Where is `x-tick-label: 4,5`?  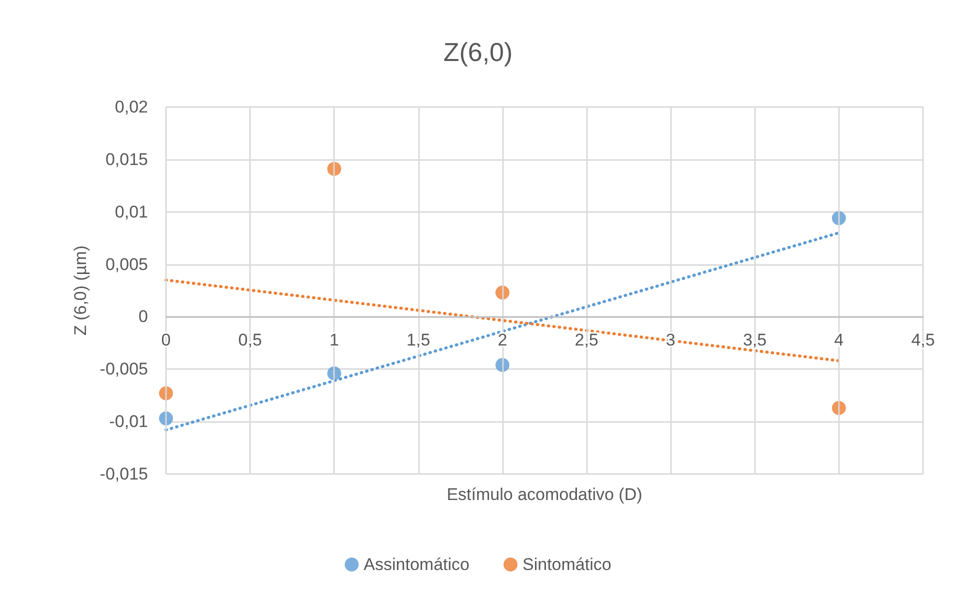 x-tick-label: 4,5 is located at coordinates (923, 340).